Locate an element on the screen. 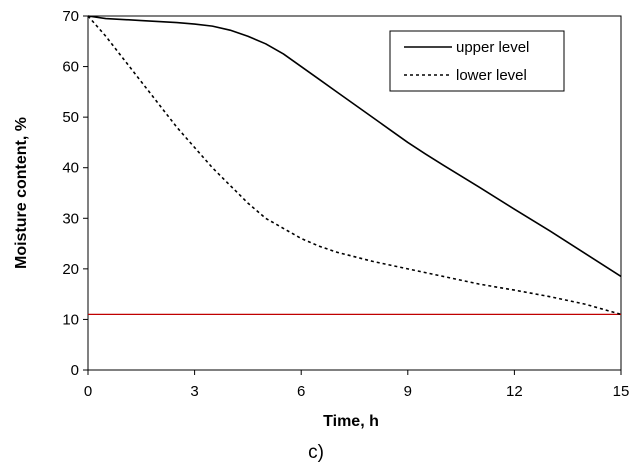  y-tick-label: 0 is located at coordinates (75, 370).